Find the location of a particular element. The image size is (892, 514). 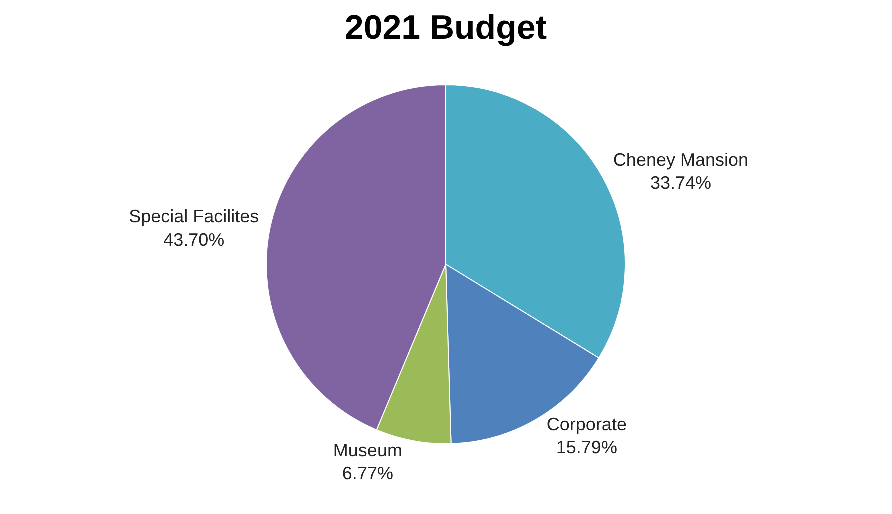

data-label: 33.74% is located at coordinates (681, 183).